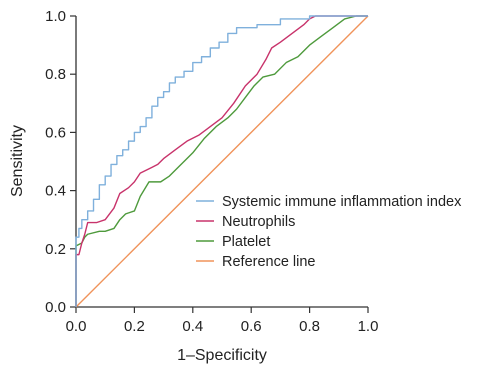 The width and height of the screenshot is (491, 369). I want to click on y-tick-label: 0.4, so click(55, 191).